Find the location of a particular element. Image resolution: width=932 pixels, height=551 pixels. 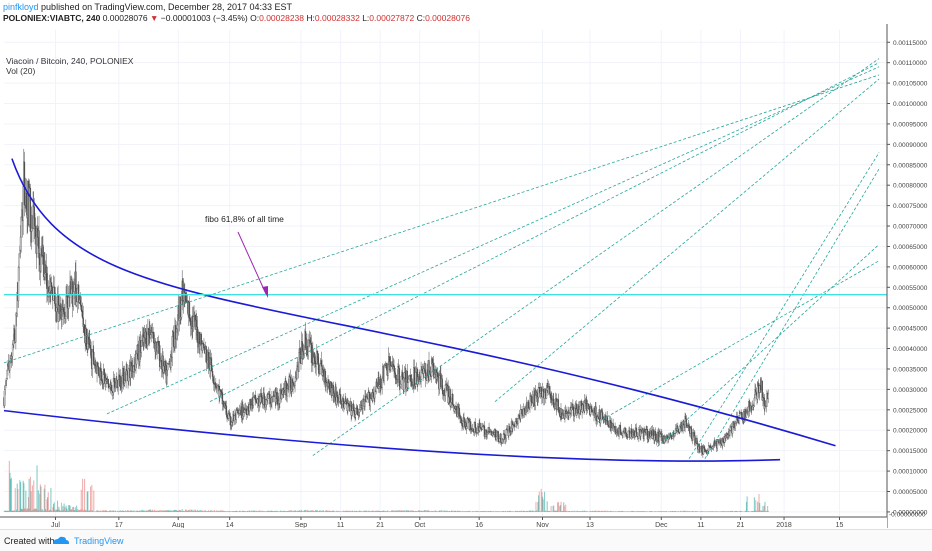

low-value: 0.00027872 is located at coordinates (391, 18).